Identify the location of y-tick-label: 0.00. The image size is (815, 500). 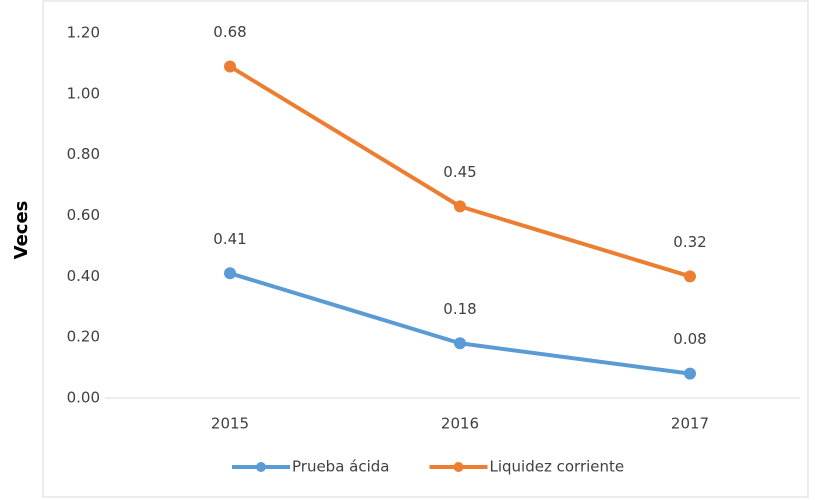
(83, 398).